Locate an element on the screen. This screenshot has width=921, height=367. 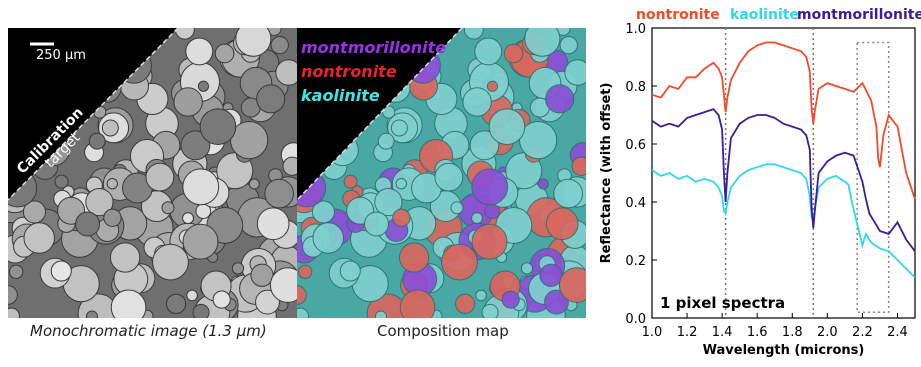
y-tick-label: 0.2 is located at coordinates (635, 261).